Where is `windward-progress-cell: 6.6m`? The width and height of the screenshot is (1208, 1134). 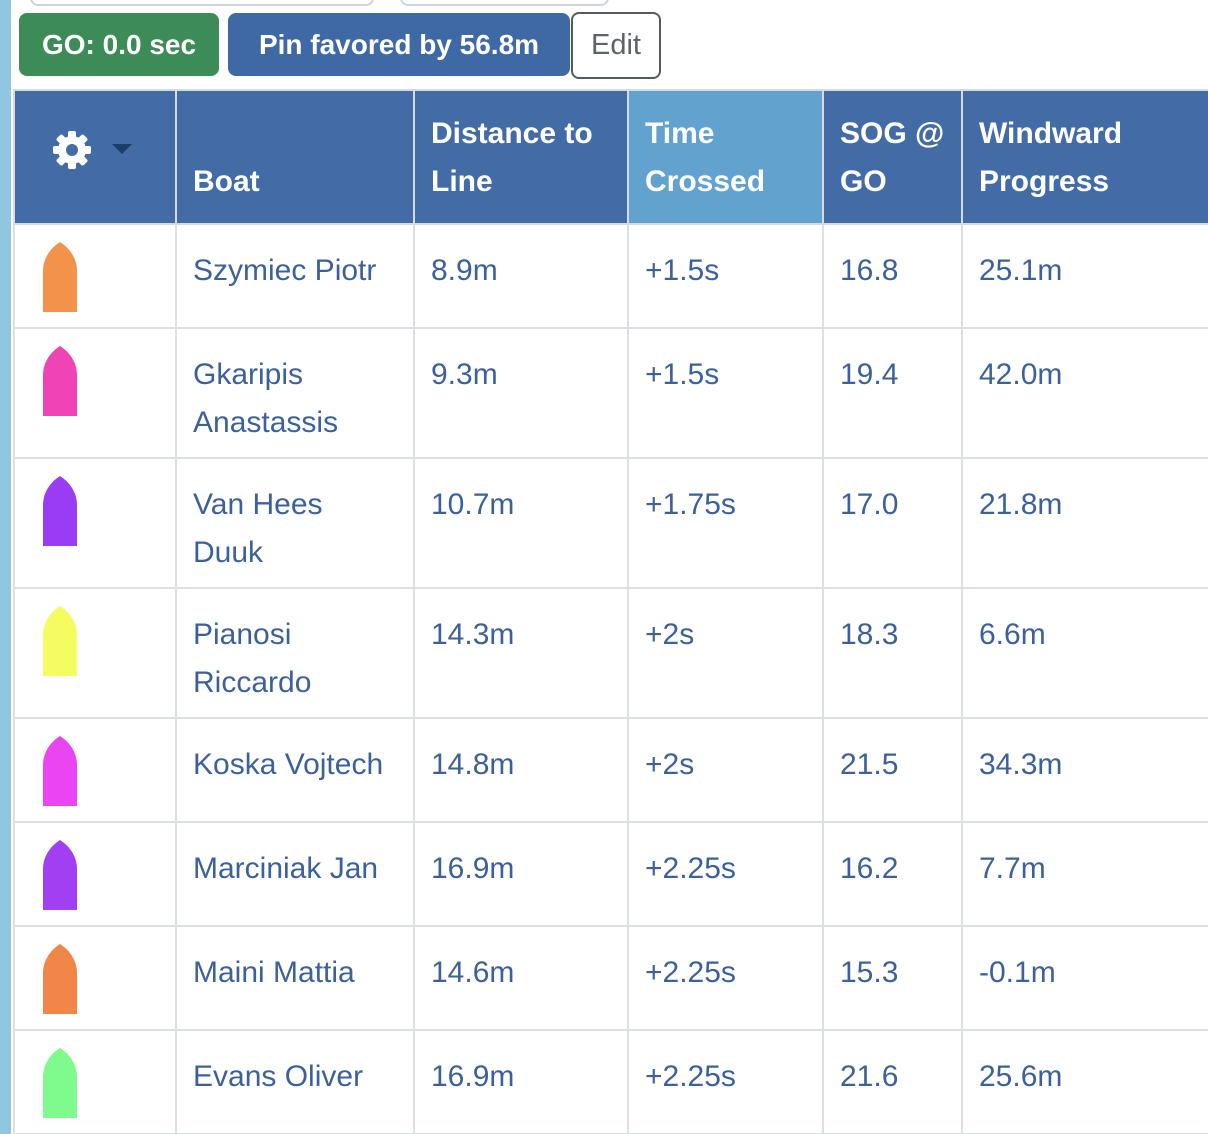 windward-progress-cell: 6.6m is located at coordinates (1084, 653).